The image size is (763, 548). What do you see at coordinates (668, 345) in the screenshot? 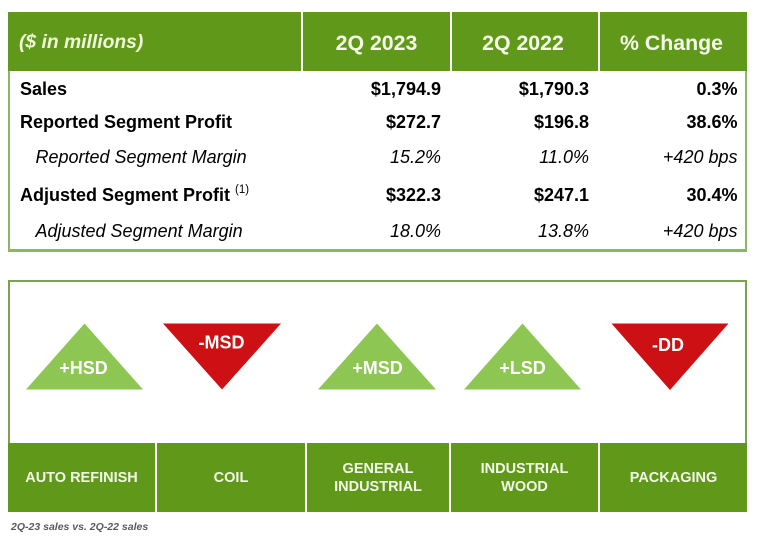
I see `svg-text: -DD` at bounding box center [668, 345].